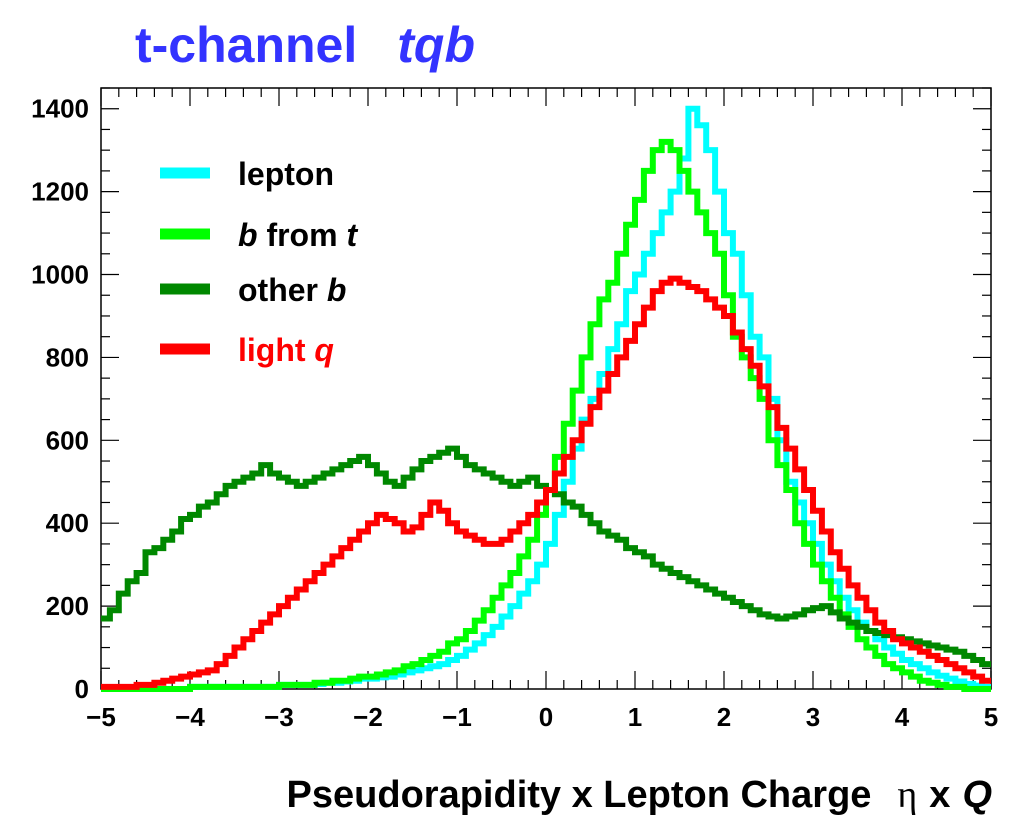 The width and height of the screenshot is (1024, 829). I want to click on x-label-part: Q, so click(977, 795).